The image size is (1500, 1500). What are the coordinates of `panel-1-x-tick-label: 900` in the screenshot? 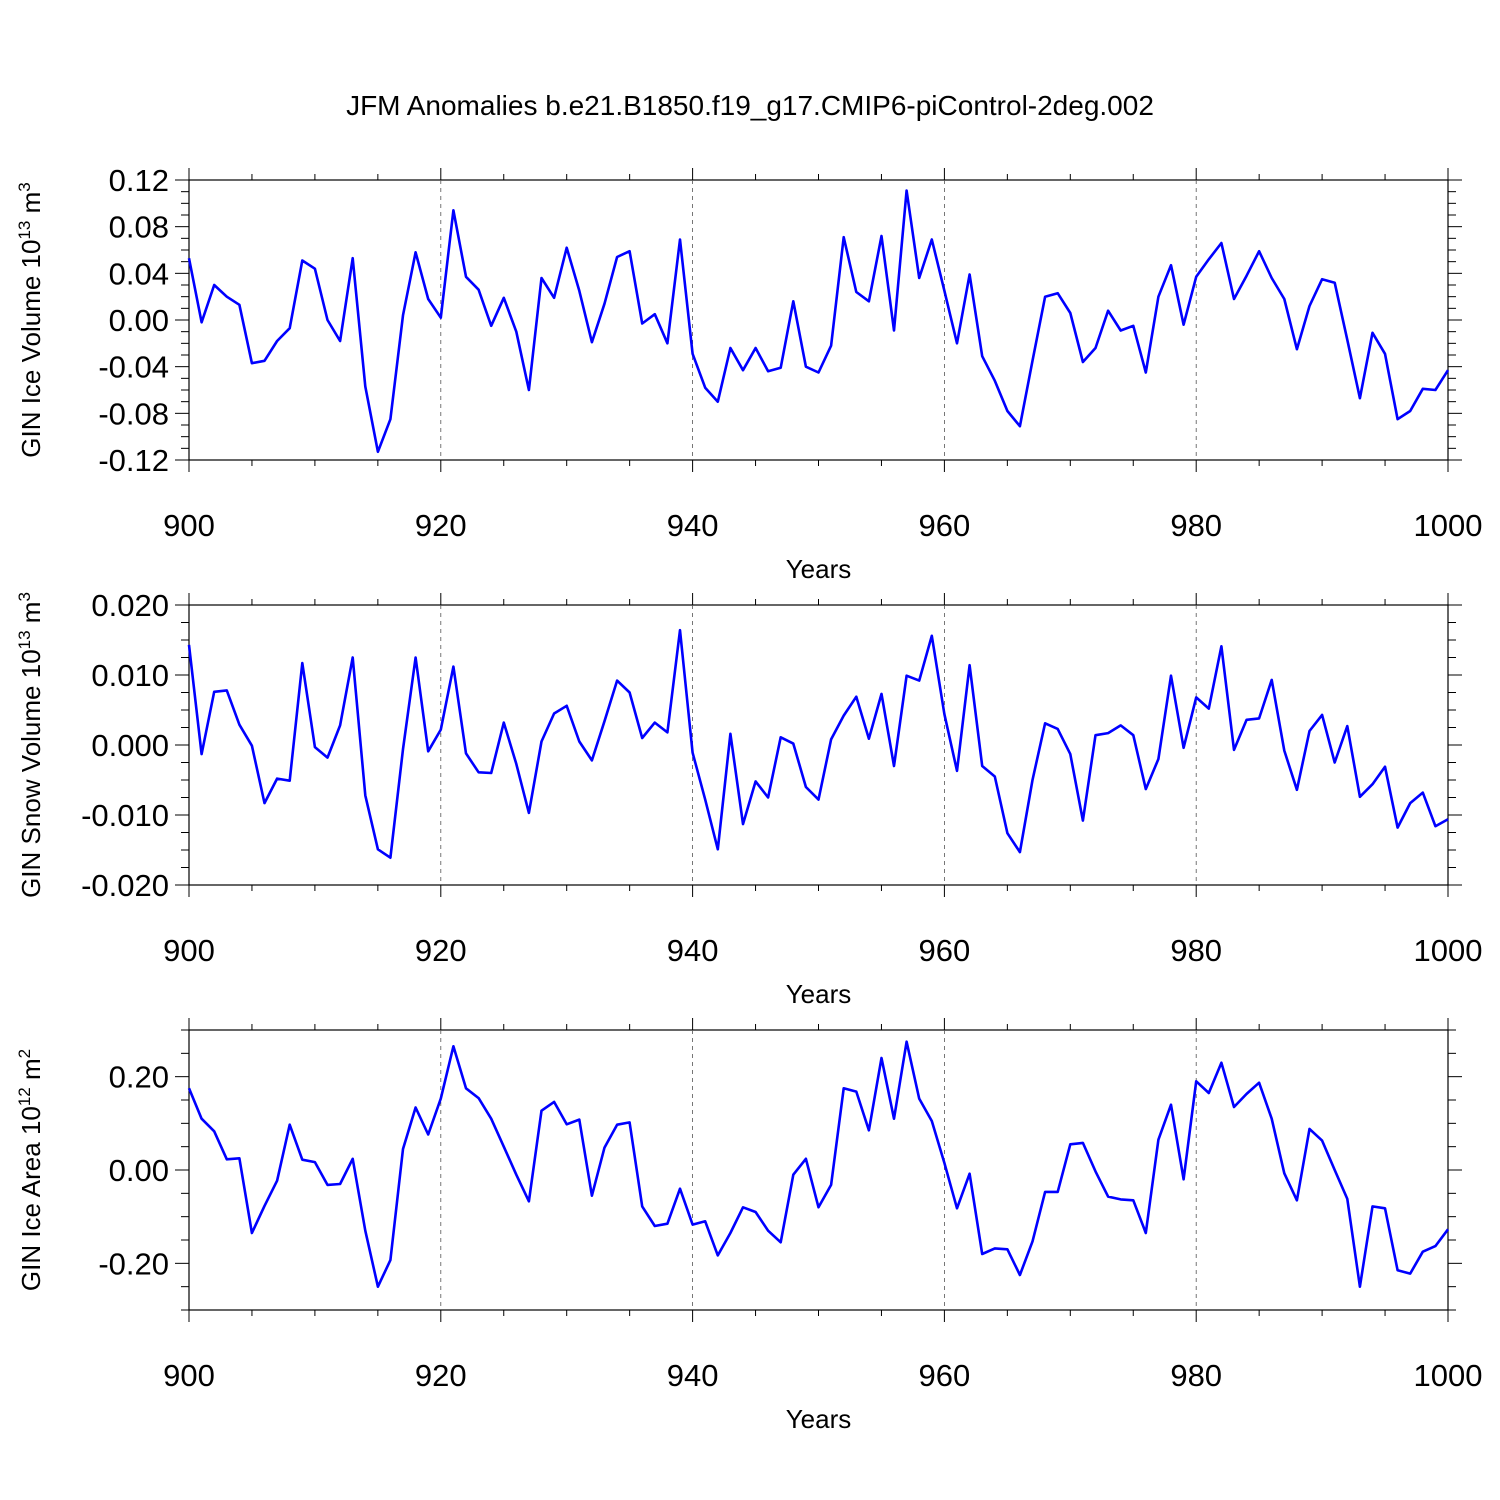 It's located at (189, 525).